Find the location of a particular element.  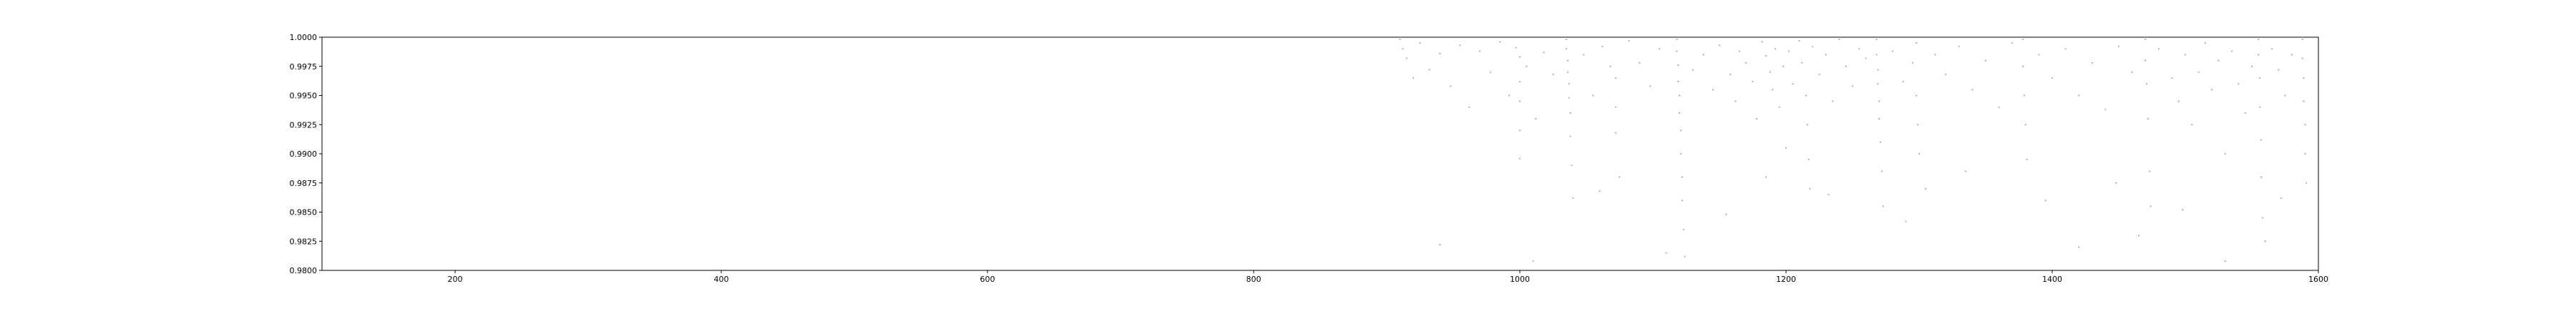

x-tick-label: 1000 is located at coordinates (1520, 279).